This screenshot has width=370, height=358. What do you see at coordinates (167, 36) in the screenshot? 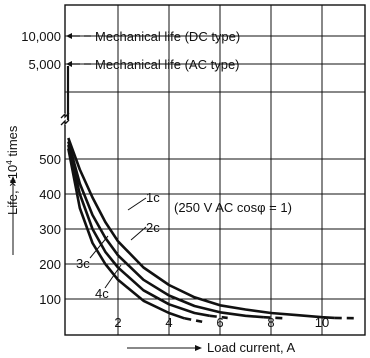
I see `mech-life-label: Mechanical life (DC type)` at bounding box center [167, 36].